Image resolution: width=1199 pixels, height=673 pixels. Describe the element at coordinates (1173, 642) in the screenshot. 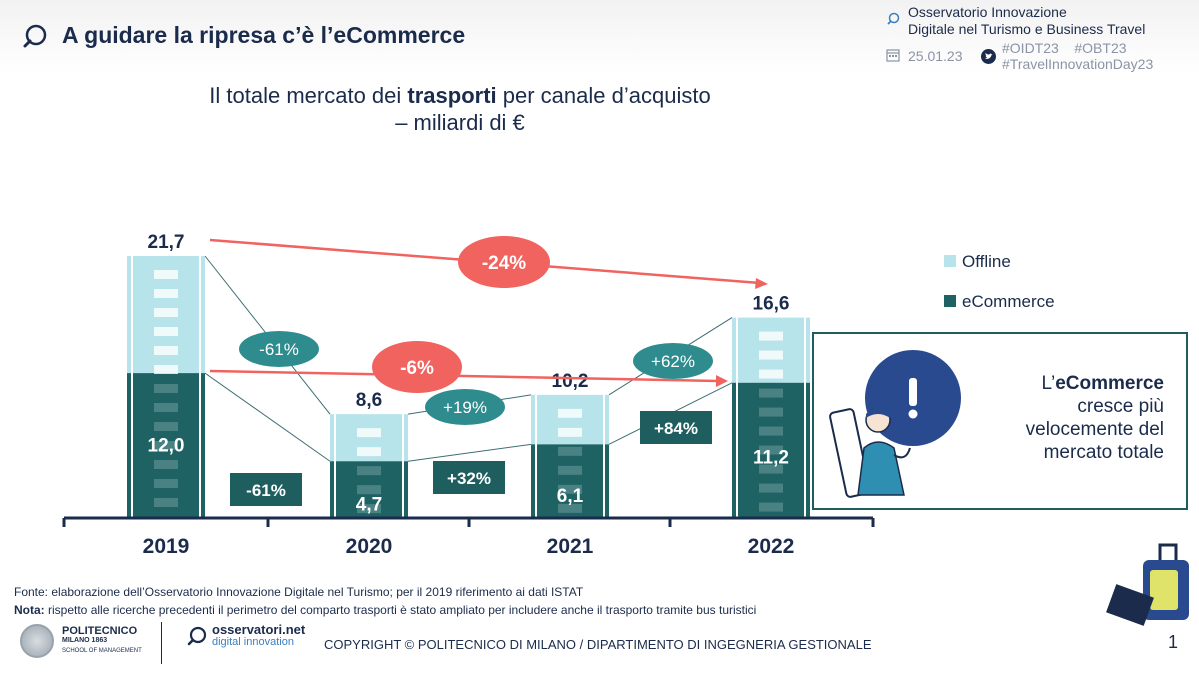

I see `page-number: 1` at that location.